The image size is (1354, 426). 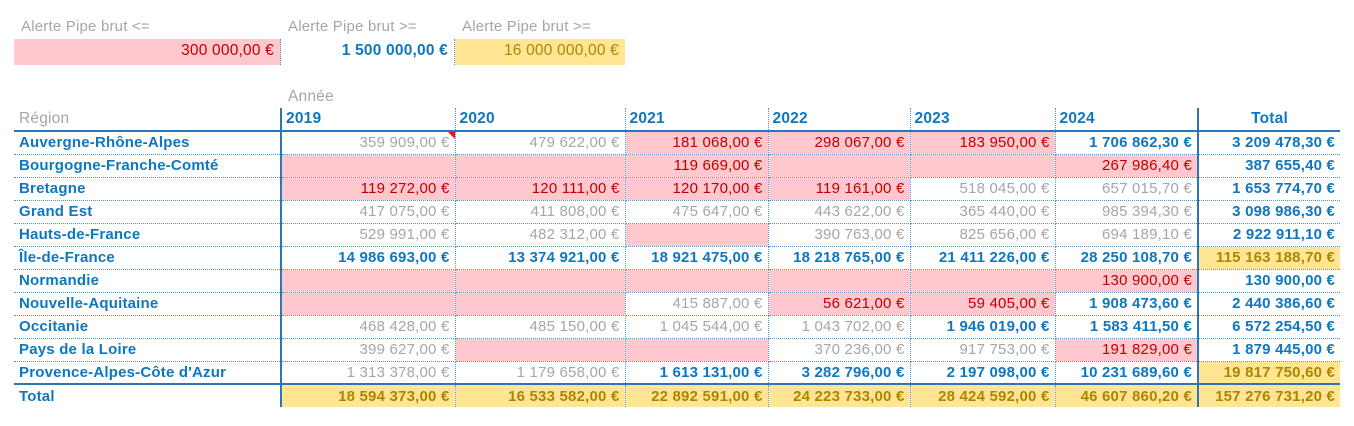 What do you see at coordinates (368, 350) in the screenshot?
I see `value-cell: 399 627,00 €` at bounding box center [368, 350].